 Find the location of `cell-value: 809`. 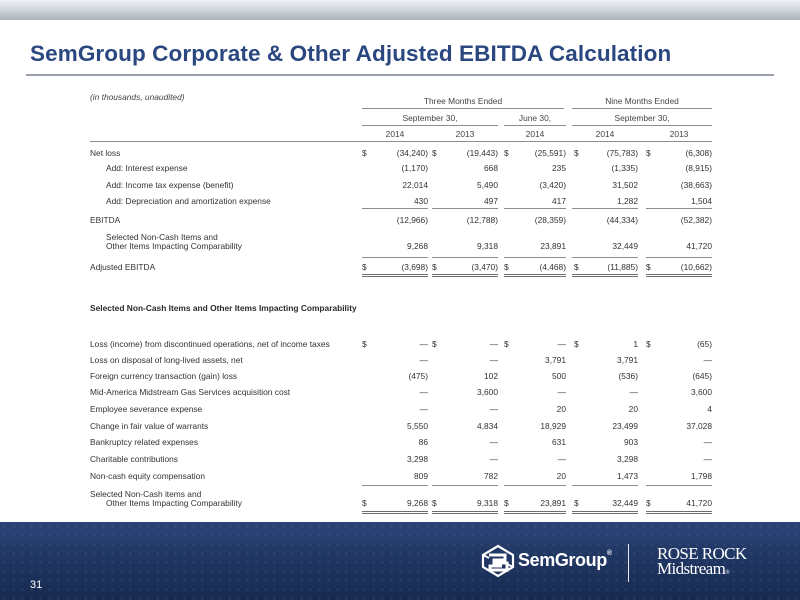

cell-value: 809 is located at coordinates (421, 476).